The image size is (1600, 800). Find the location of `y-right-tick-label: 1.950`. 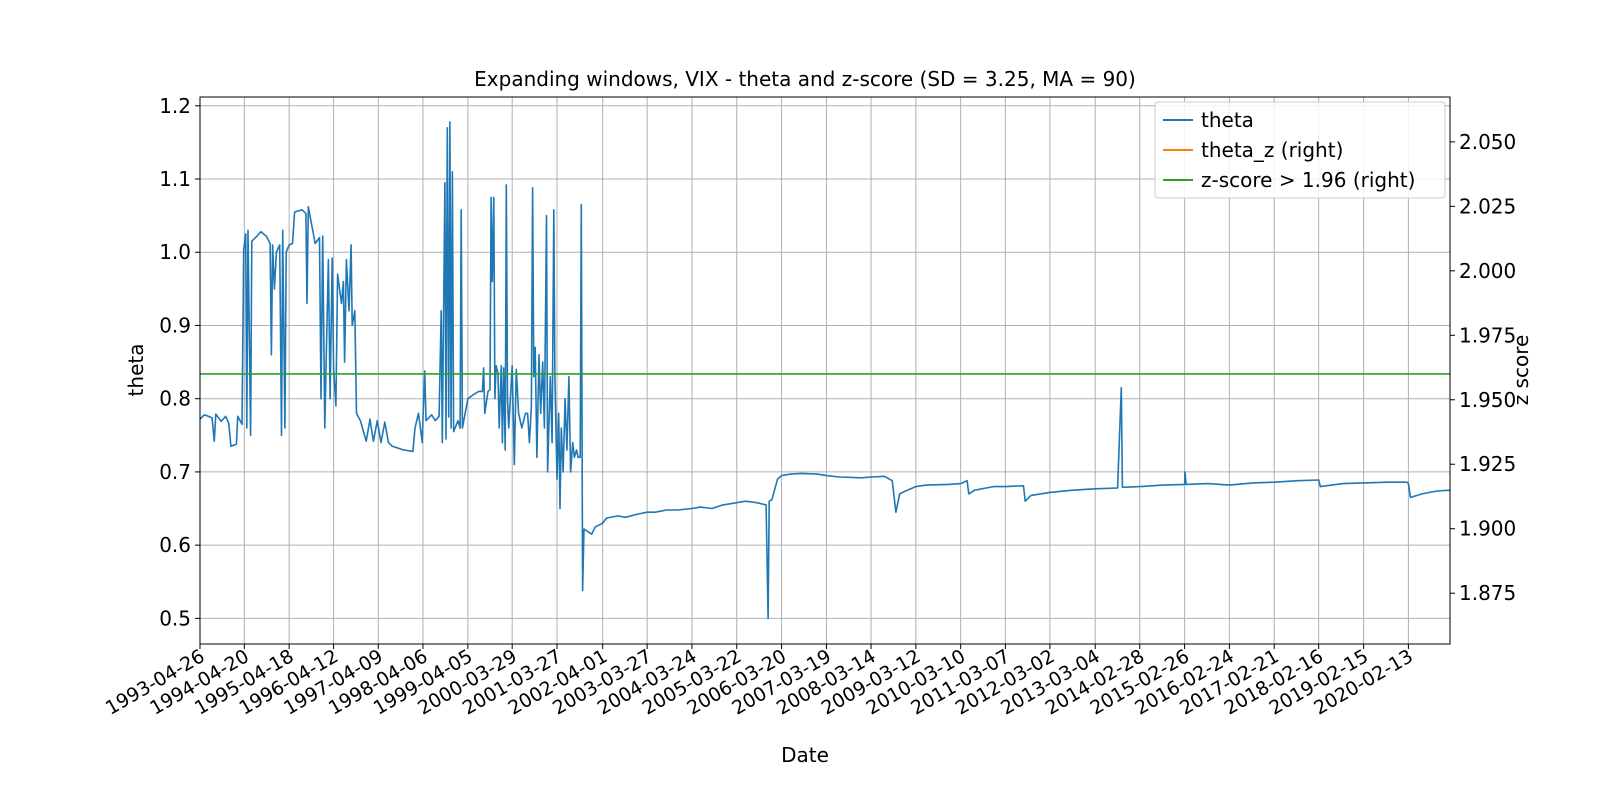

y-right-tick-label: 1.950 is located at coordinates (1487, 400).